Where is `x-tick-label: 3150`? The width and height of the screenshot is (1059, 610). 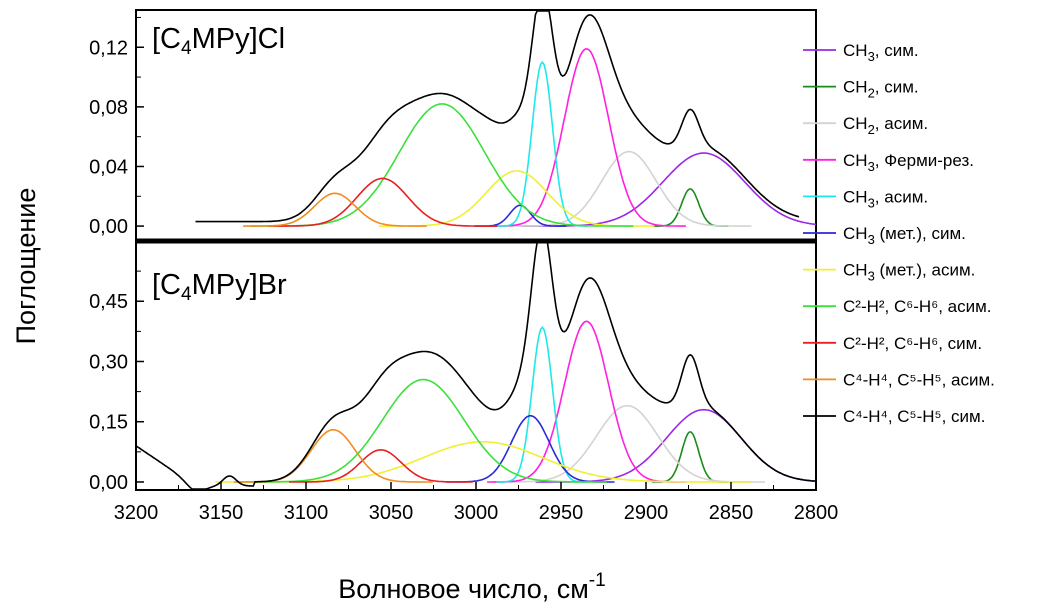
x-tick-label: 3150 is located at coordinates (221, 513).